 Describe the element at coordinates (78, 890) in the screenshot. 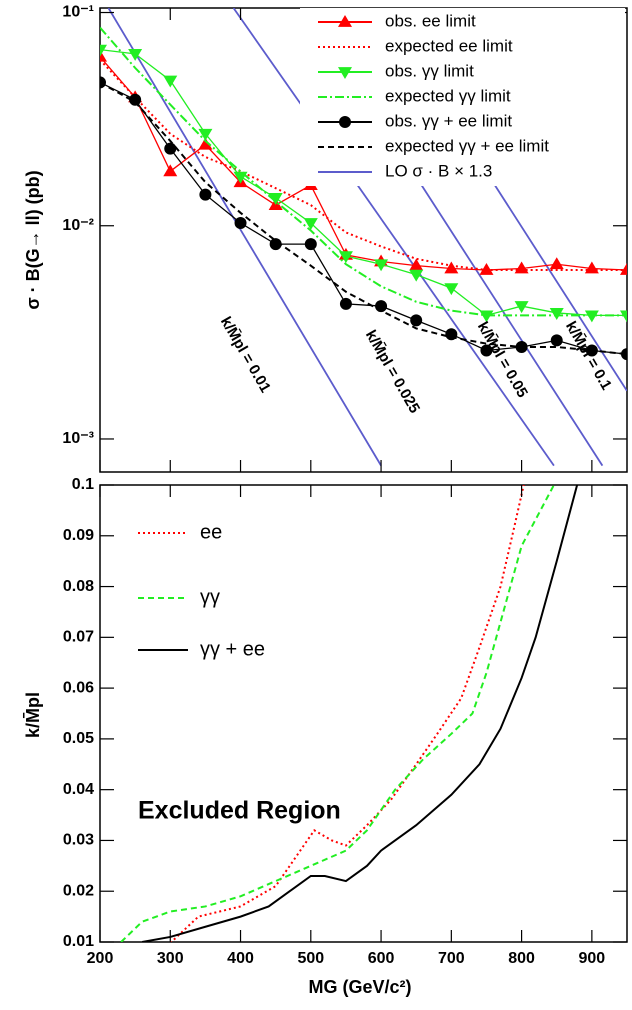

I see `y-tick-label: 0.02` at that location.